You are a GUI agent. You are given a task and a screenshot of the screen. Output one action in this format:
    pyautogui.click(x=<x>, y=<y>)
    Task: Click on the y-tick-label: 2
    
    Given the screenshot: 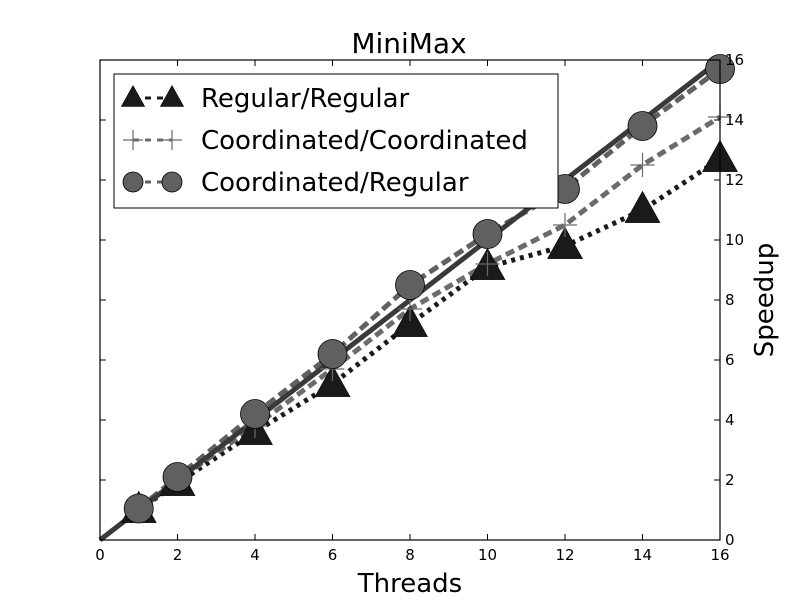 What is the action you would take?
    pyautogui.click(x=730, y=480)
    